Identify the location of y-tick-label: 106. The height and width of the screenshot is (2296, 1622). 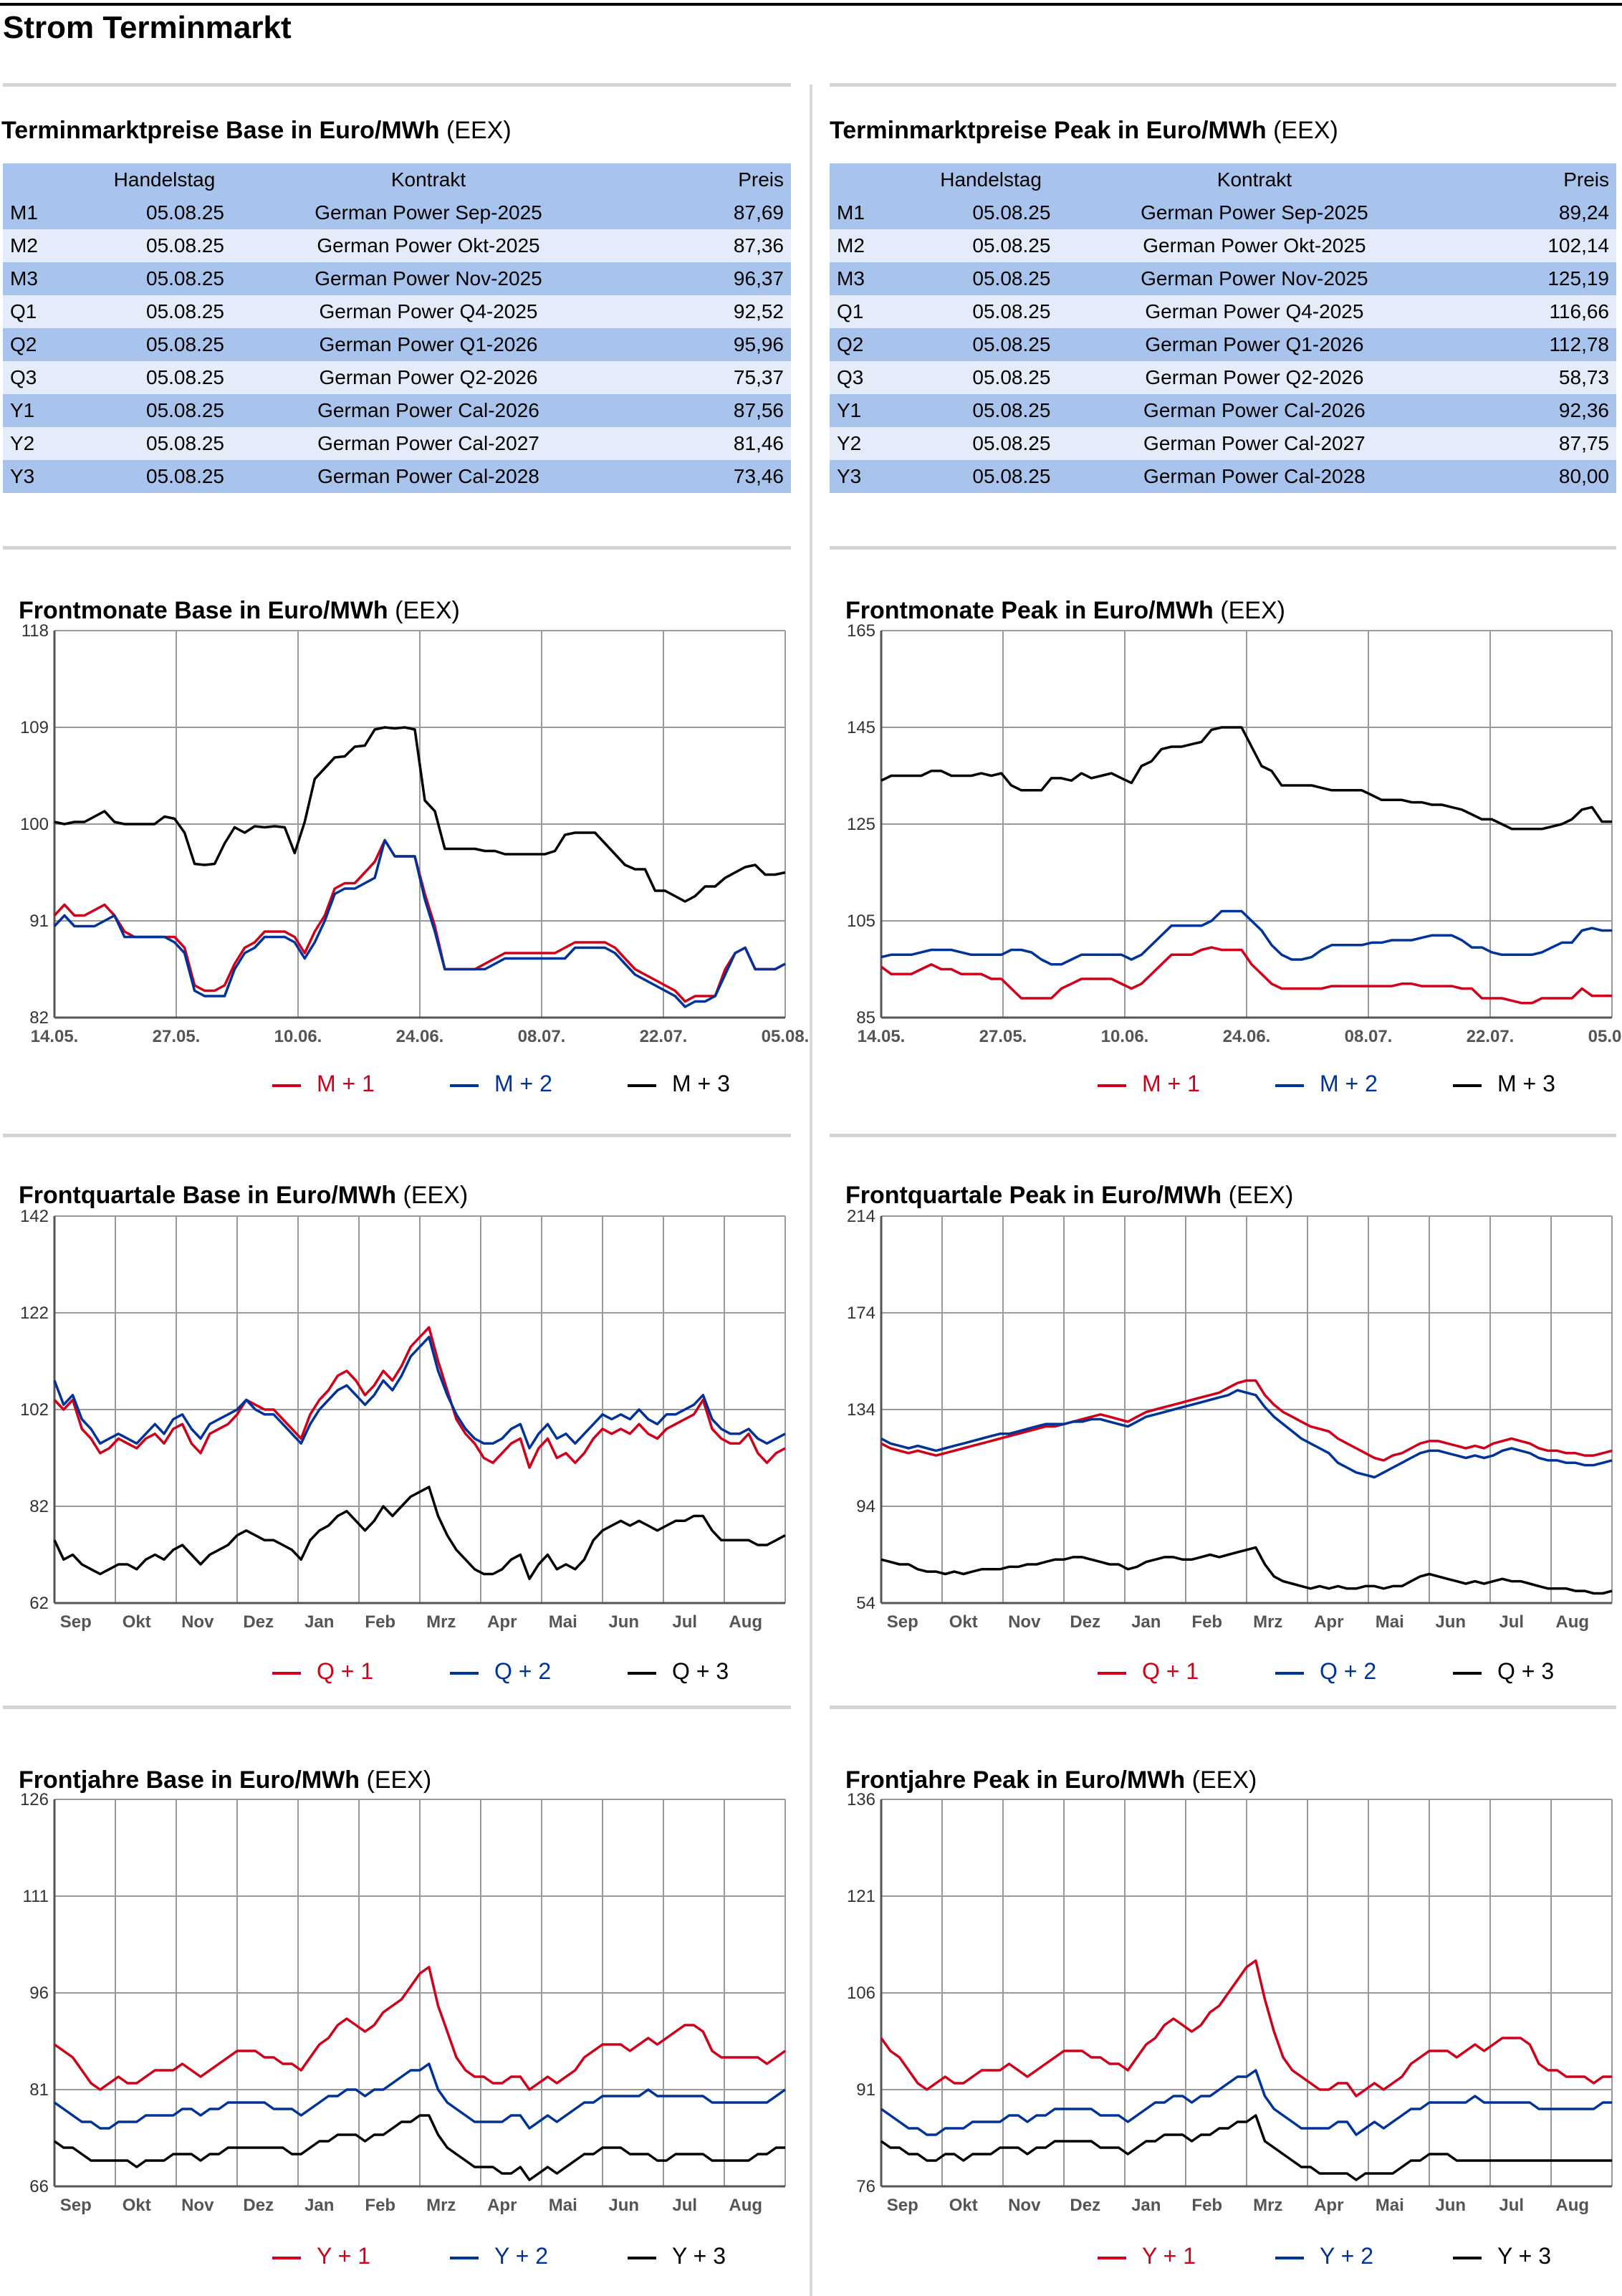
(861, 1993).